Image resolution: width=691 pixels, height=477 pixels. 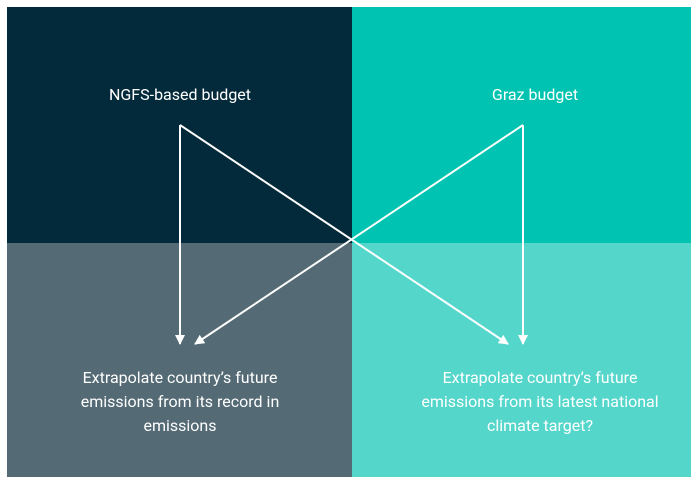 What do you see at coordinates (180, 94) in the screenshot?
I see `node-label: NGFS-based budget` at bounding box center [180, 94].